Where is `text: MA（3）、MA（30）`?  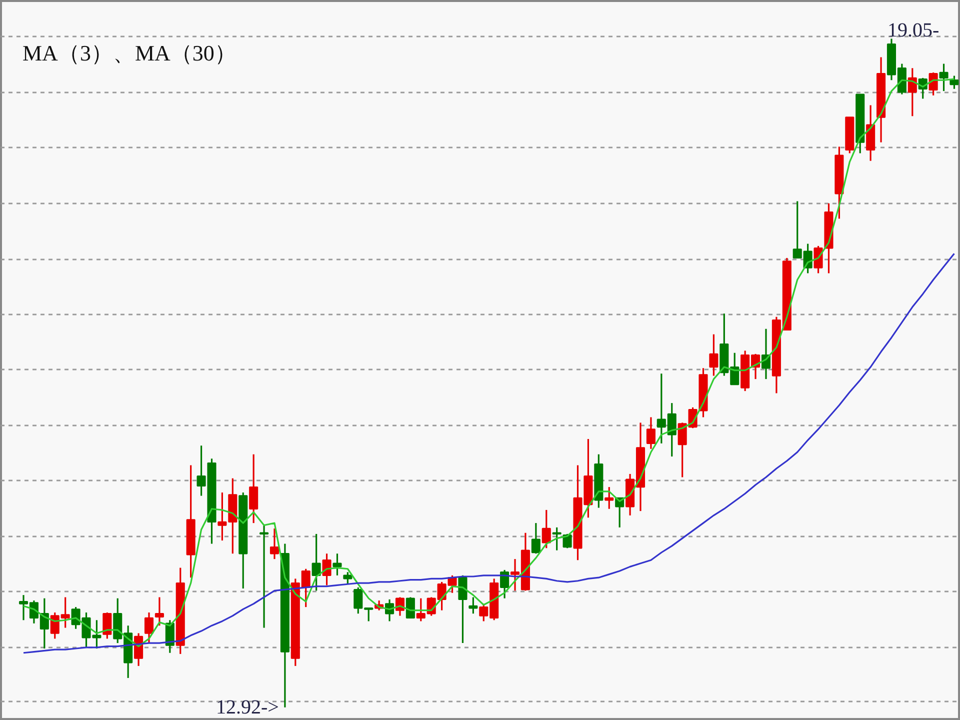
text: MA（3）、MA（30） is located at coordinates (129, 53).